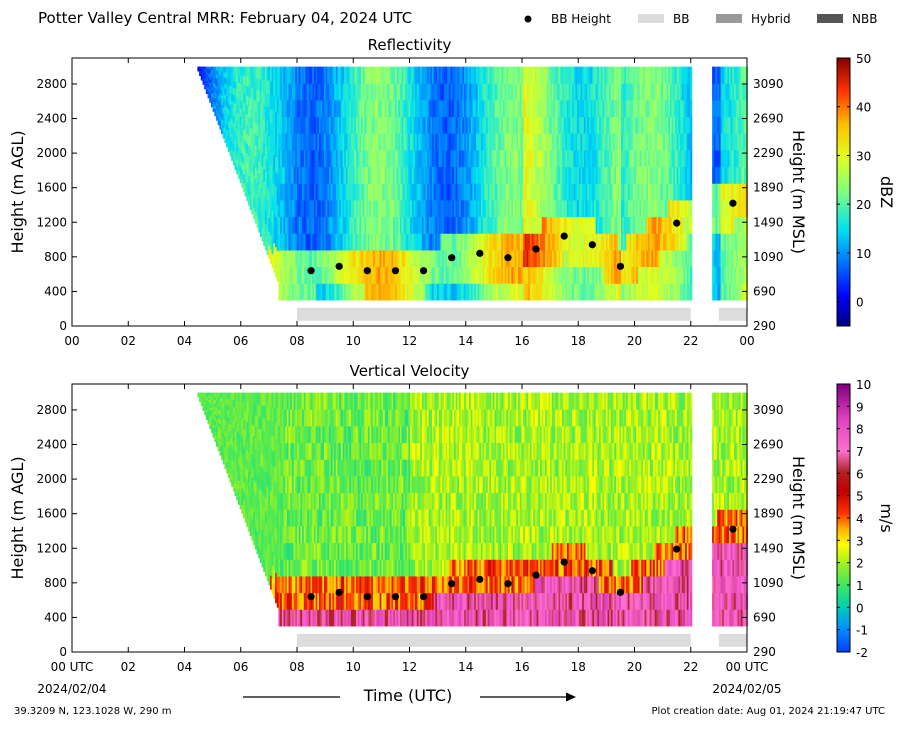  What do you see at coordinates (410, 371) in the screenshot?
I see `panel-title: Vertical Velocity` at bounding box center [410, 371].